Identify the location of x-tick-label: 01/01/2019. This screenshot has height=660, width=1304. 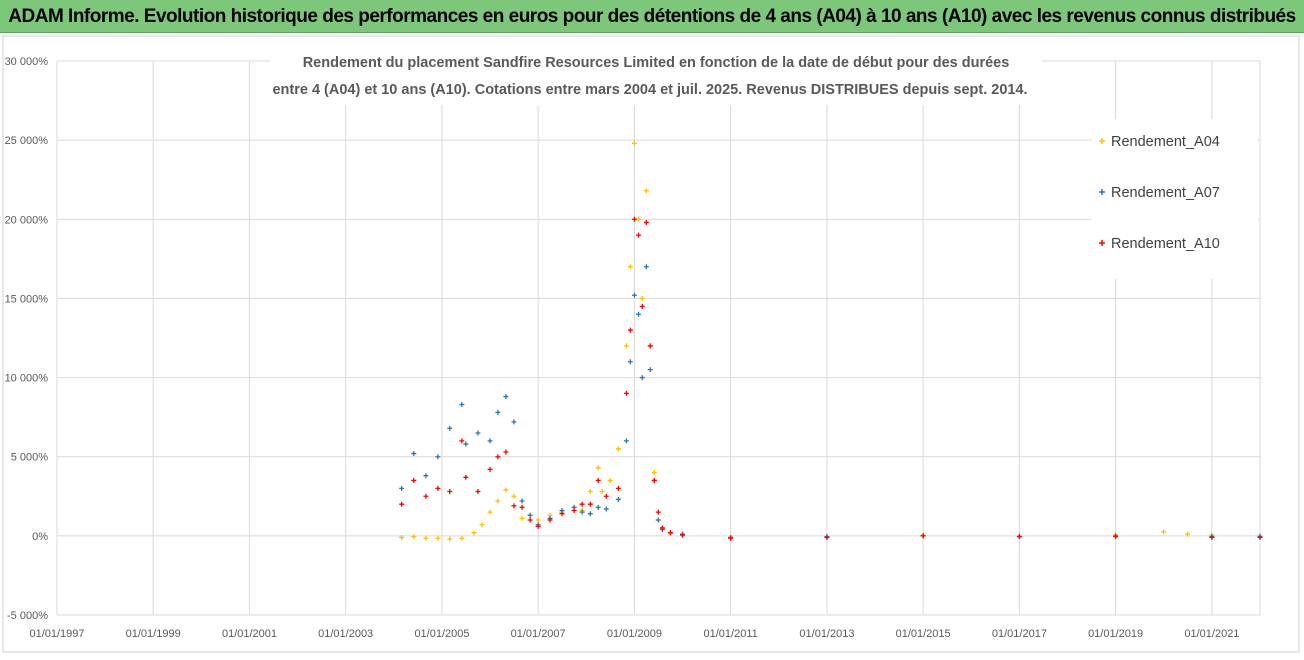
(1115, 634).